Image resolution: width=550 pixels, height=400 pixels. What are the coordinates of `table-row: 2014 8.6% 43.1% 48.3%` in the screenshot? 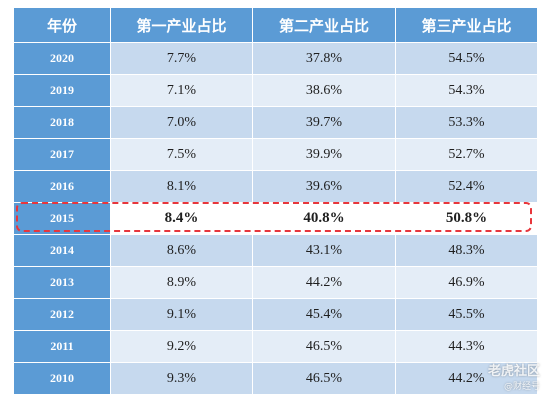 It's located at (275, 250).